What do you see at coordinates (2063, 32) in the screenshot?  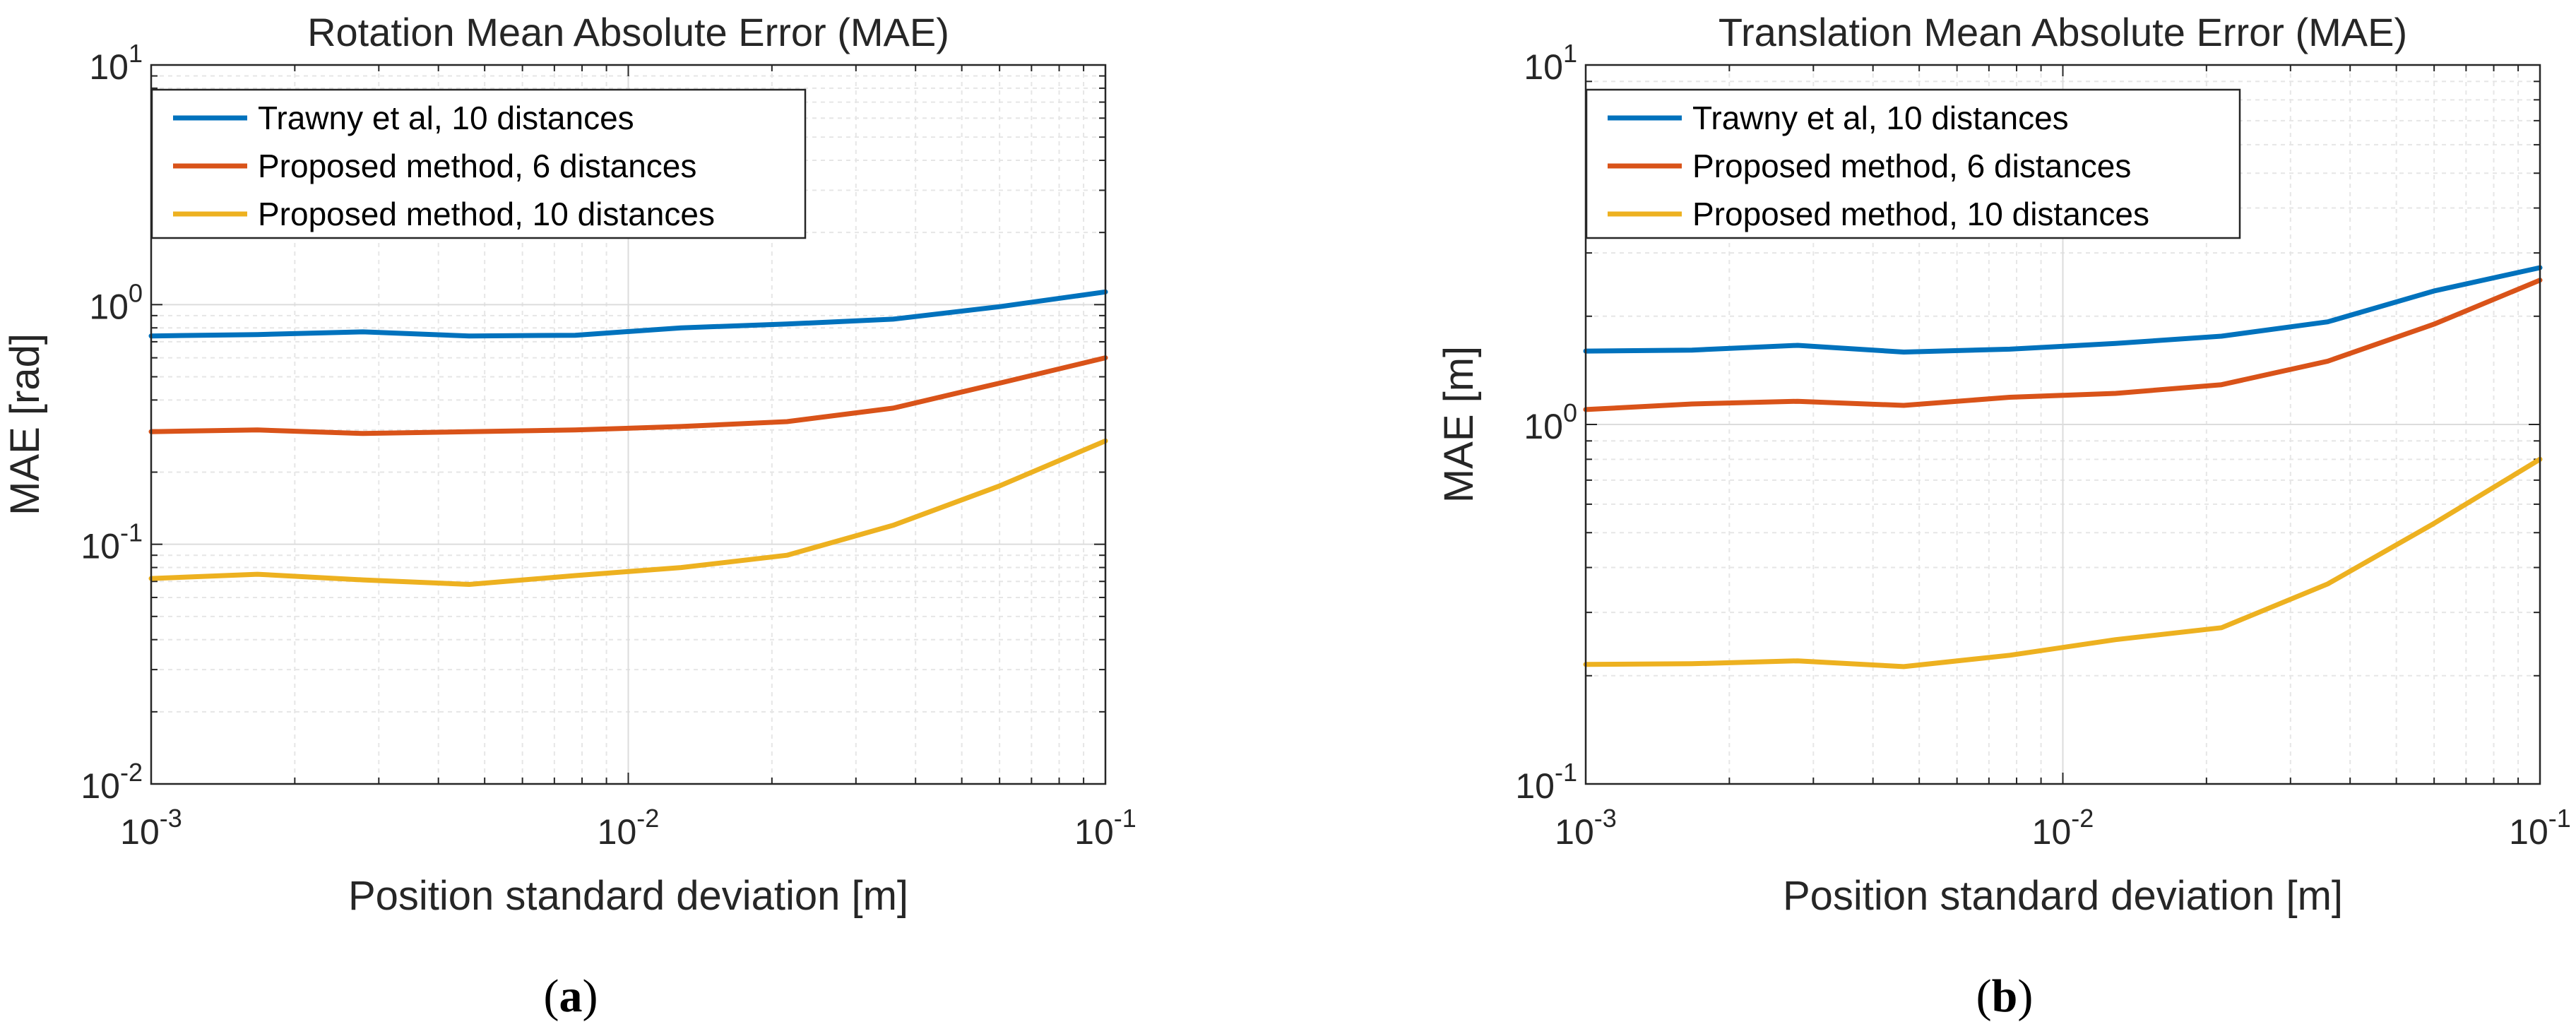 I see `chart-title: Translation Mean Absolute Error (MAE)` at bounding box center [2063, 32].